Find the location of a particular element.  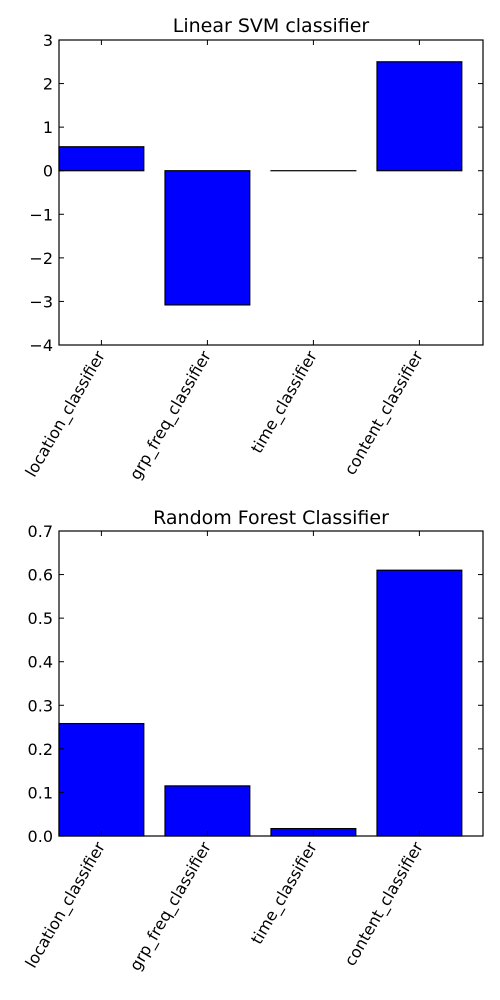

y-tick-label: 0.6 is located at coordinates (40, 575).